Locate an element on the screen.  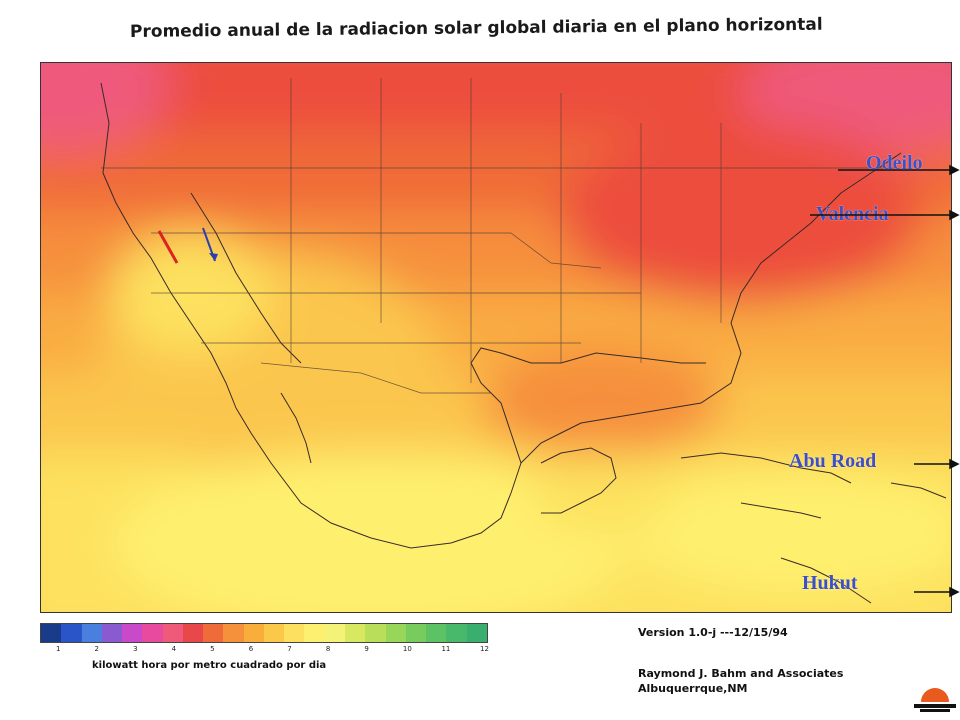
label-hukut: Hukut is located at coordinates (830, 583).